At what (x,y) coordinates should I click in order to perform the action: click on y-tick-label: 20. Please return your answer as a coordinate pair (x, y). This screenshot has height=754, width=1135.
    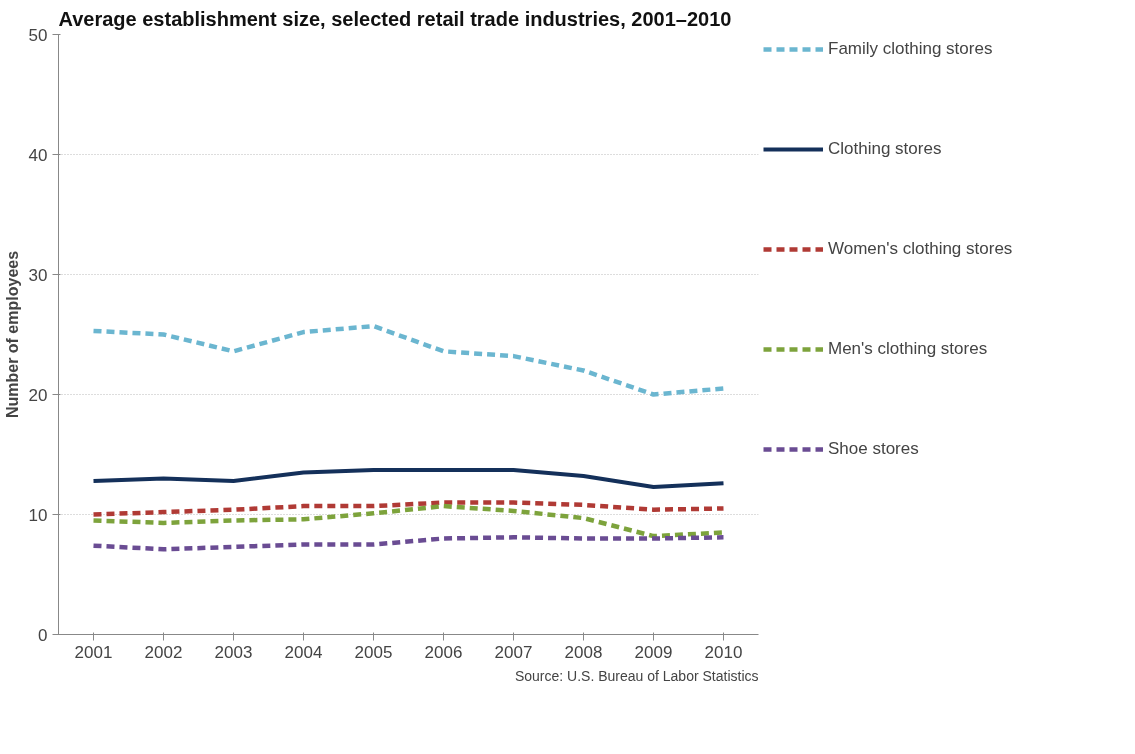
    Looking at the image, I should click on (38, 395).